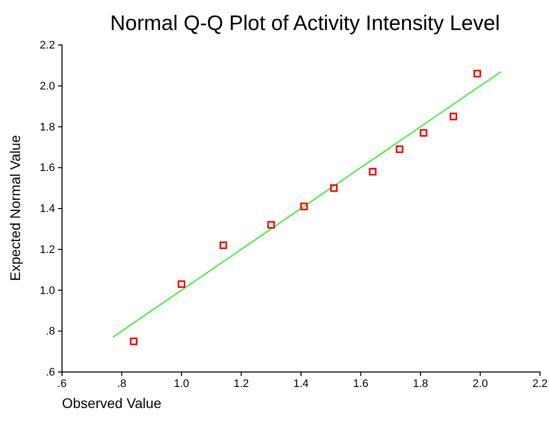 This screenshot has height=444, width=549. What do you see at coordinates (50, 372) in the screenshot?
I see `y-tick-label: .6` at bounding box center [50, 372].